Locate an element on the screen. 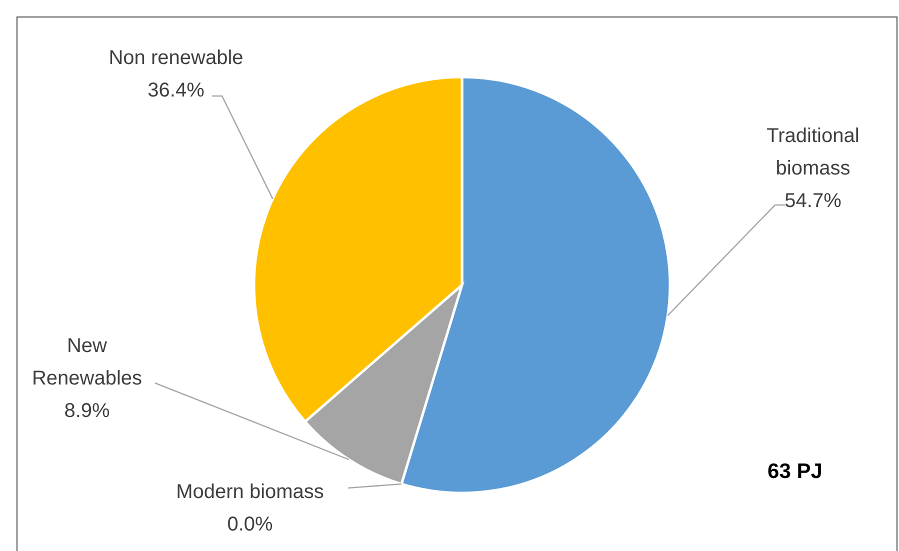  text: 63 PJ is located at coordinates (795, 471).